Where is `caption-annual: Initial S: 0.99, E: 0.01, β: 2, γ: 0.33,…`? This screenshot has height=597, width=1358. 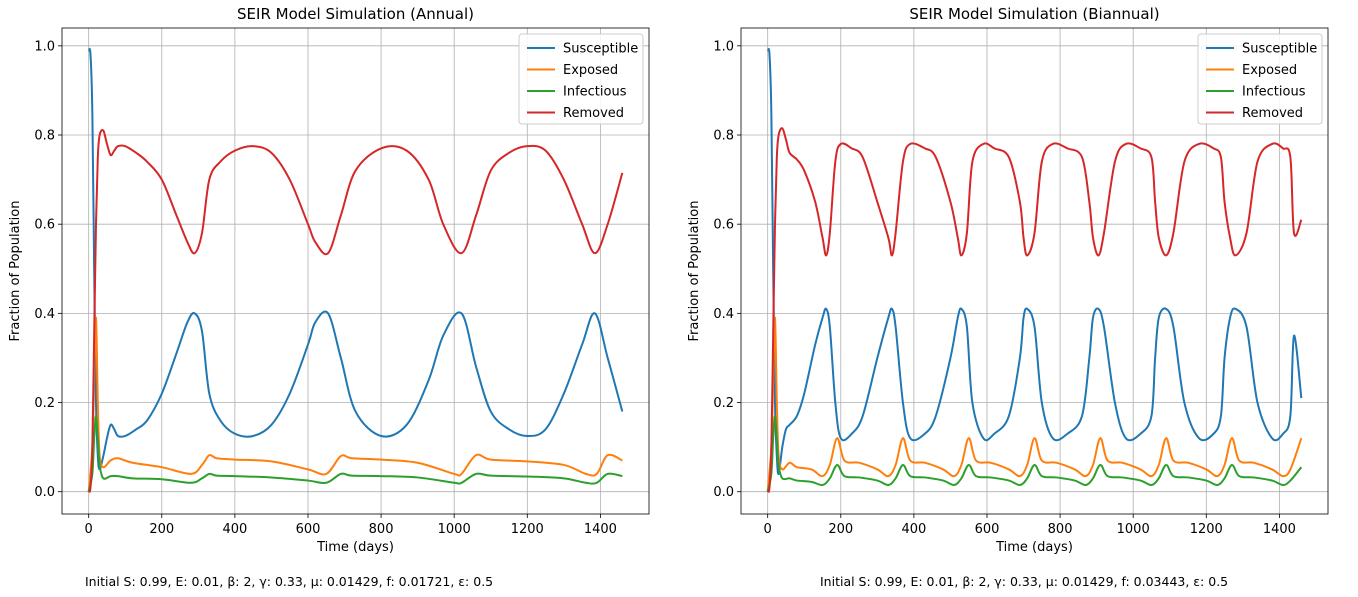 caption-annual: Initial S: 0.99, E: 0.01, β: 2, γ: 0.33,… is located at coordinates (289, 581).